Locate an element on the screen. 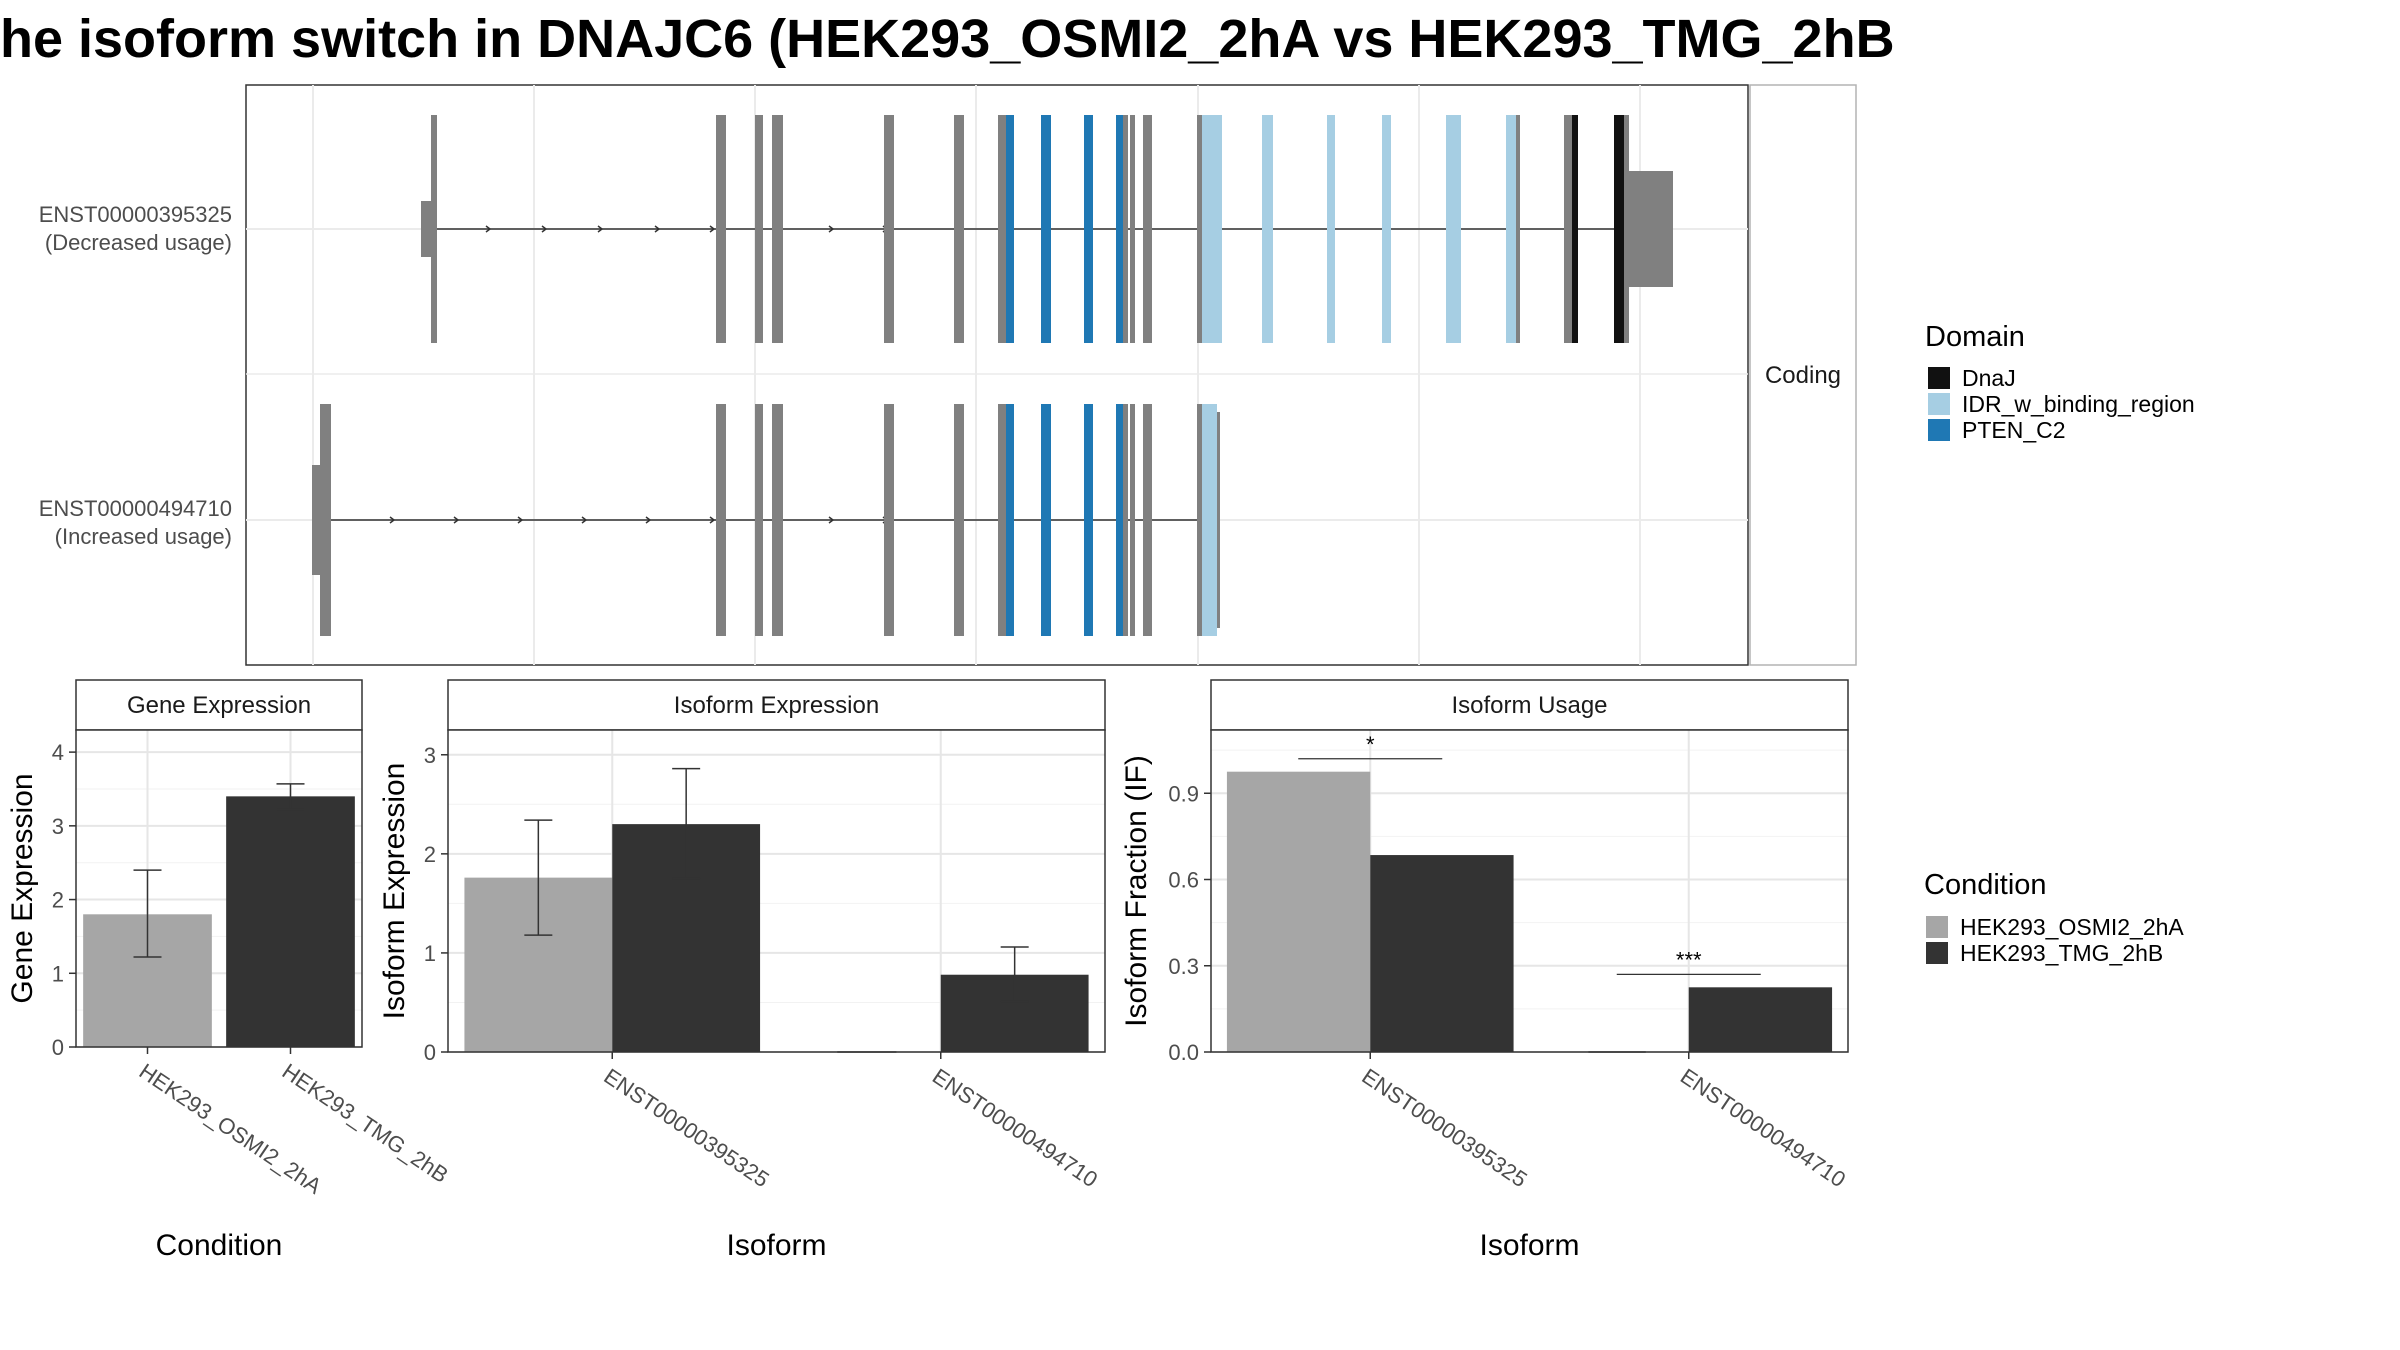  legend-label-dnaj: DnaJ is located at coordinates (1989, 378).